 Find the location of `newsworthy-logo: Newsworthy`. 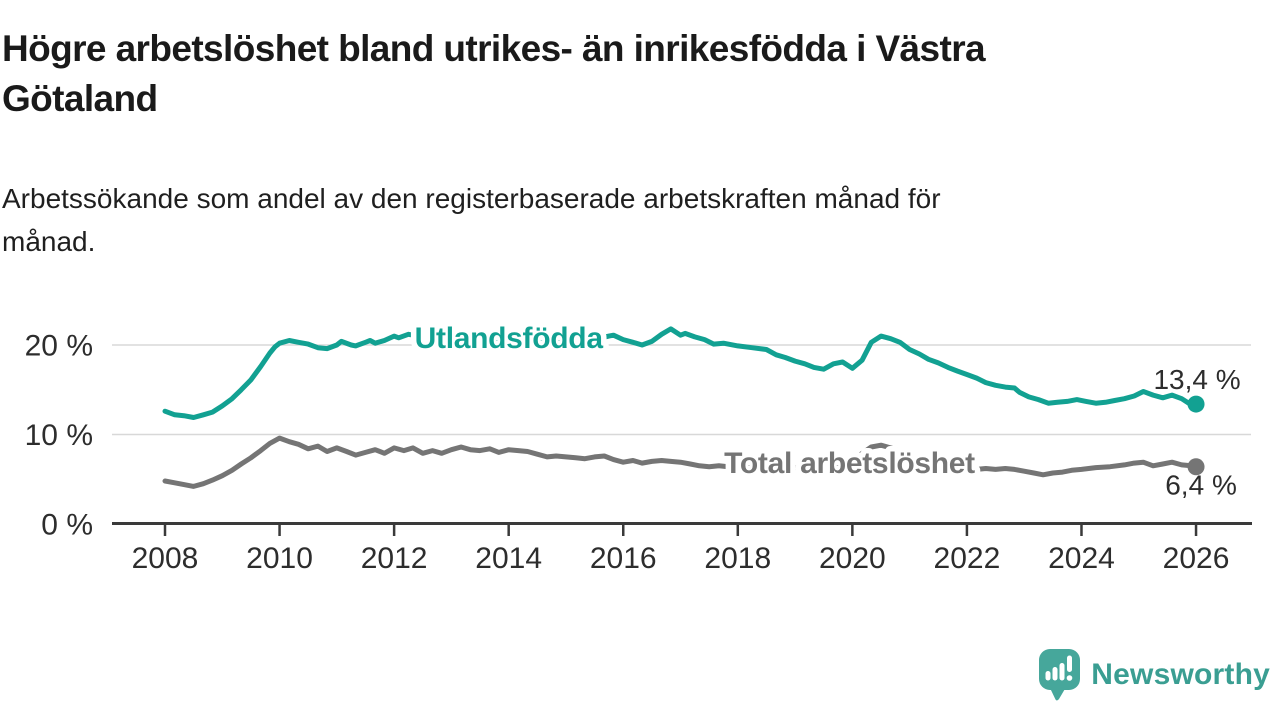

newsworthy-logo: Newsworthy is located at coordinates (1154, 675).